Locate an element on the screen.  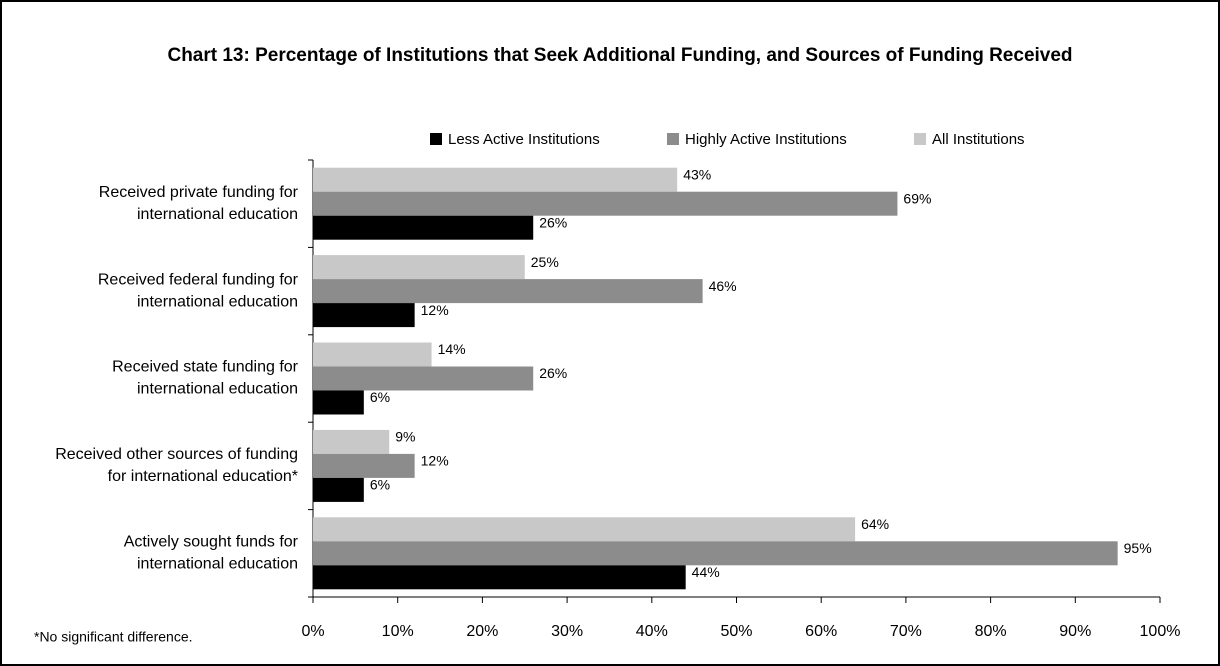
x-tick-label: 0% is located at coordinates (312, 631).